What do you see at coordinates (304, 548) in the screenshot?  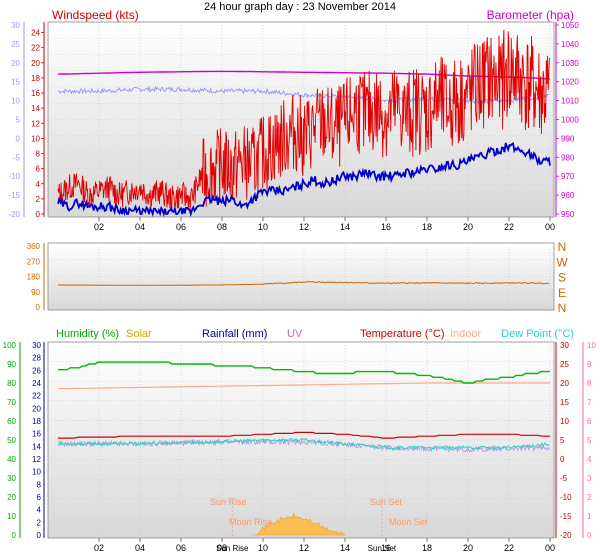 I see `humidity-x-axis-tick-label: 12` at bounding box center [304, 548].